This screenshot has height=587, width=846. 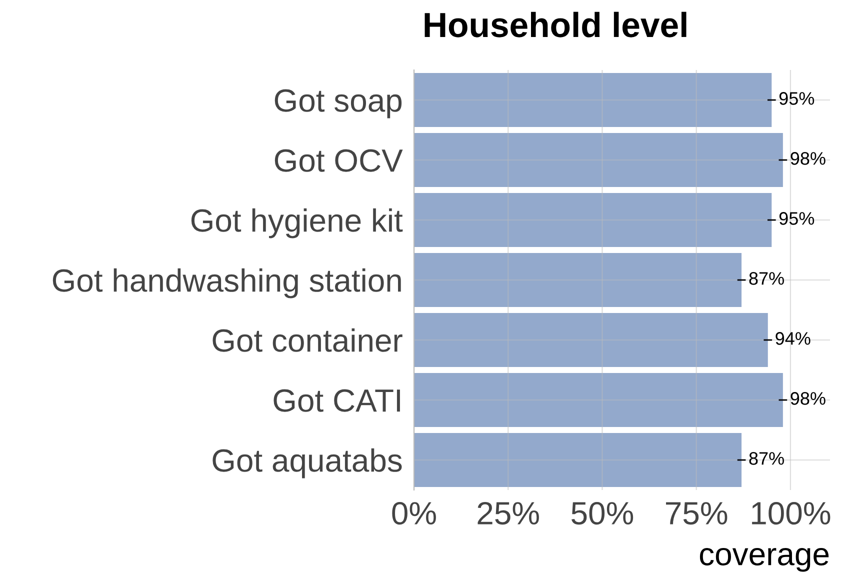 I want to click on y-tick-label: Got container, so click(x=307, y=340).